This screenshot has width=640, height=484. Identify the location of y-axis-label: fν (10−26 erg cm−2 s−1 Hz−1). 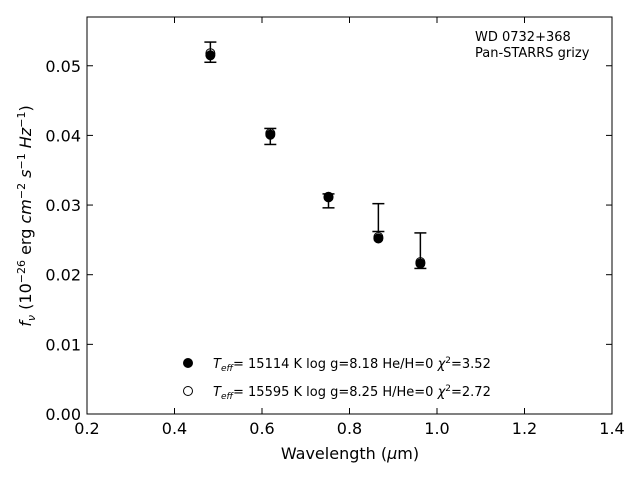
(26, 215).